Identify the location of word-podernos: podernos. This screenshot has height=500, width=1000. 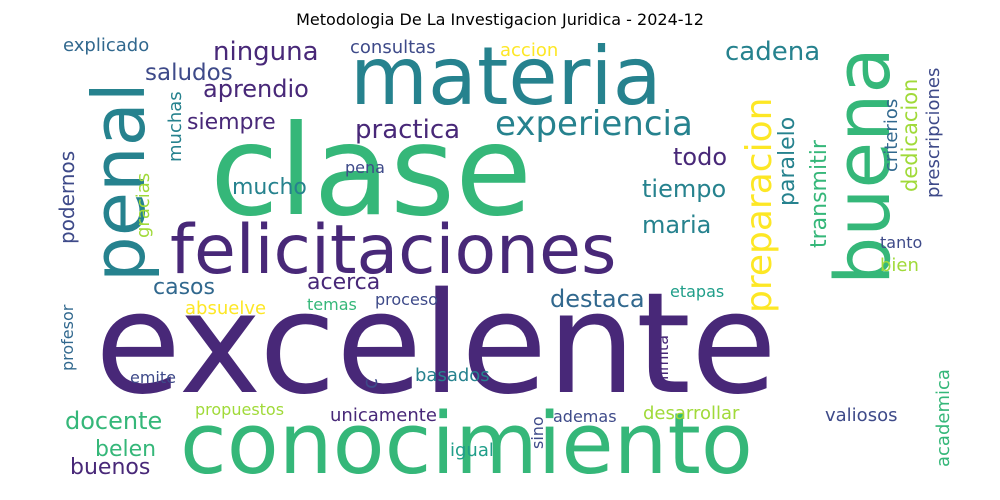
(67, 198).